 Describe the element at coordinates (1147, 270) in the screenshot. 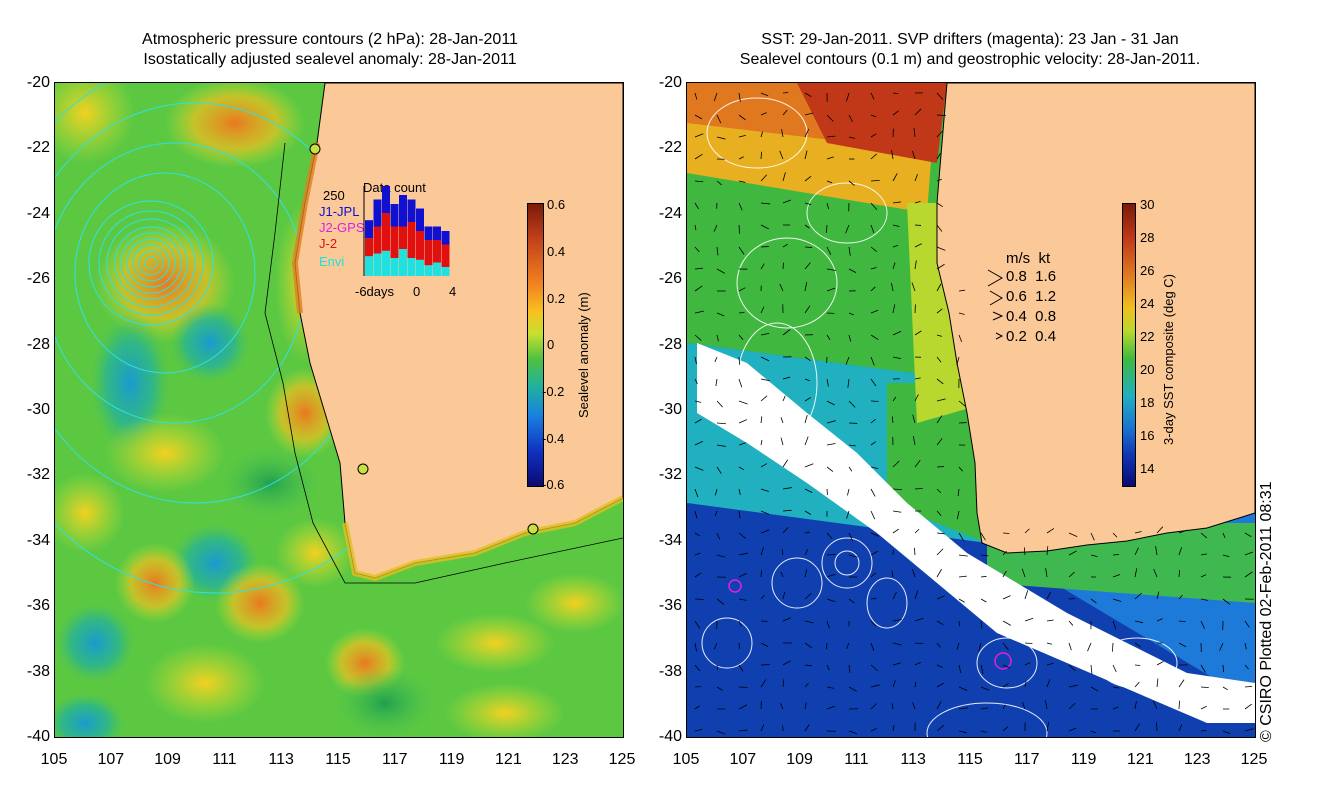

I see `right-cb-tick-2: 26` at that location.